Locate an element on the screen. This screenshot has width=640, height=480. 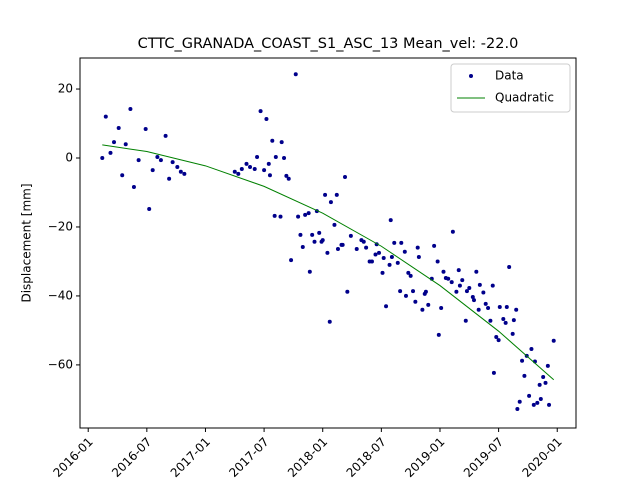
x-tick-label: 2019-07 is located at coordinates (483, 457).